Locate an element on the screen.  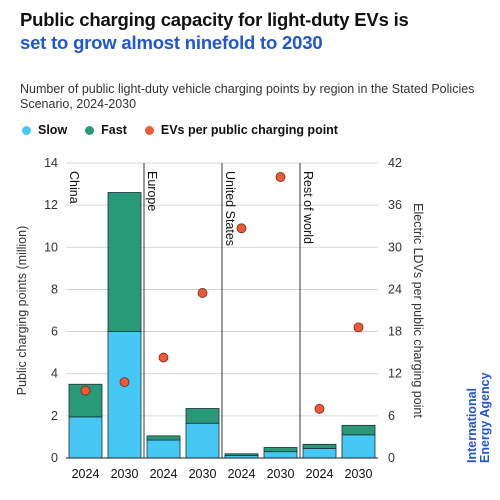
legend-swatch-ratio is located at coordinates (149, 130).